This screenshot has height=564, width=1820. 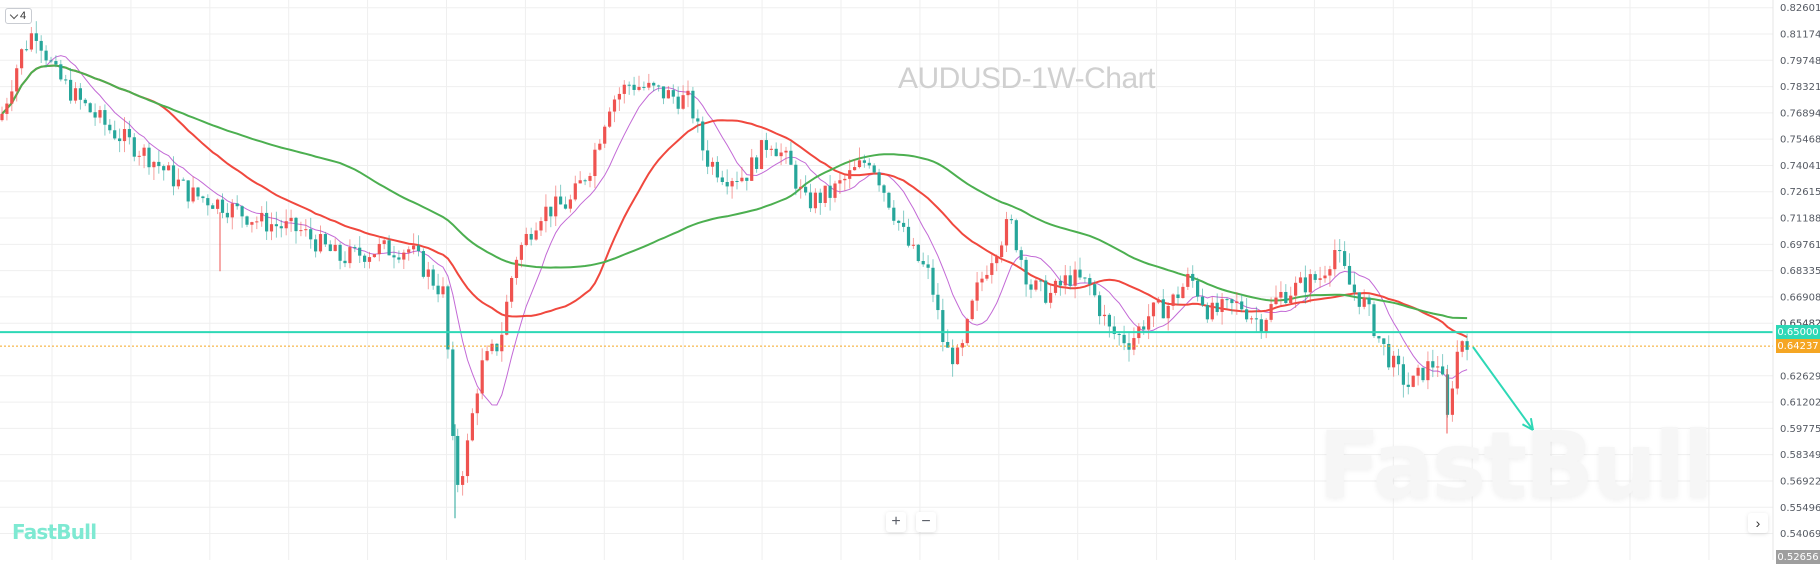 What do you see at coordinates (1800, 8) in the screenshot?
I see `price-axis-tick: 0.82601` at bounding box center [1800, 8].